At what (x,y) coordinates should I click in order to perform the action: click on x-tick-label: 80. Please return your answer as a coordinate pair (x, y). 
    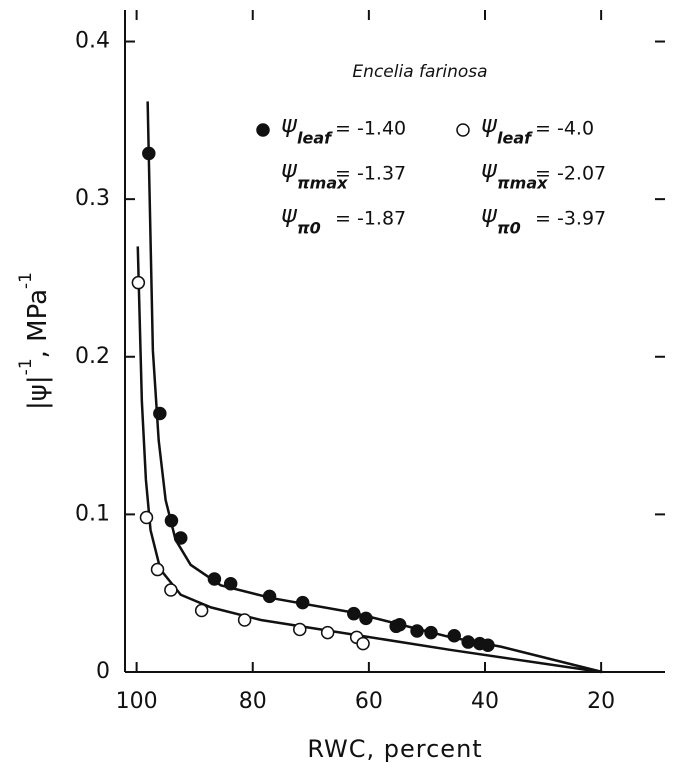
    Looking at the image, I should click on (253, 701).